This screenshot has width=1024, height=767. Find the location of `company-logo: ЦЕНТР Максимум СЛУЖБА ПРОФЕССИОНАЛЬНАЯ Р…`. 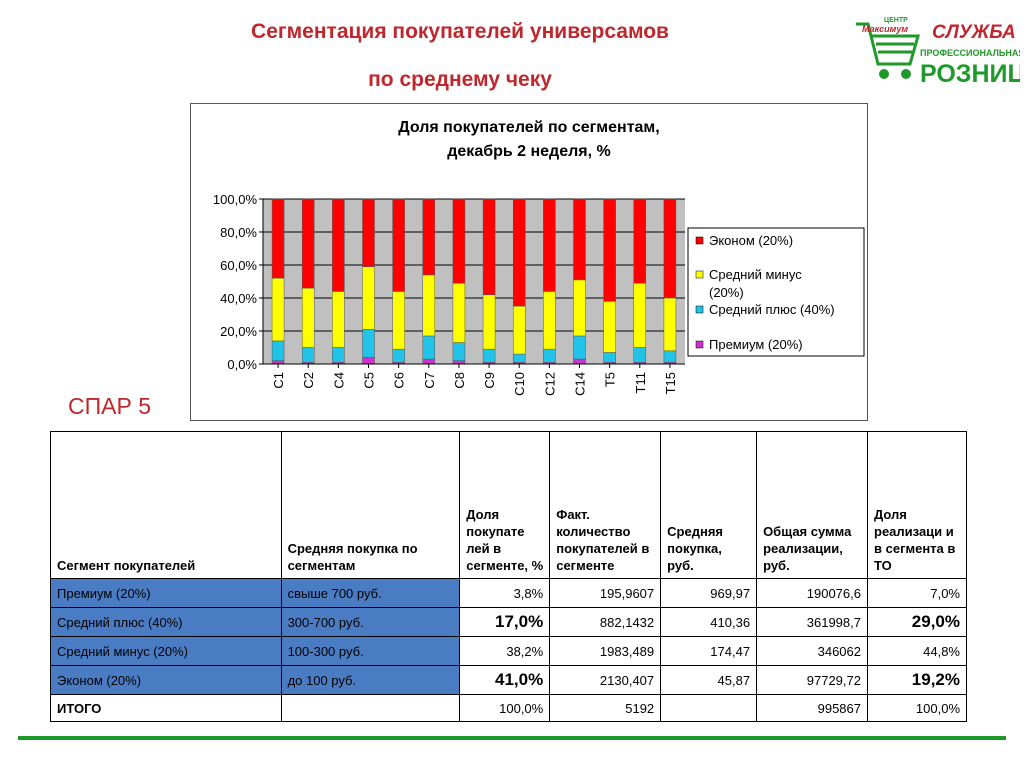

company-logo: ЦЕНТР Максимум СЛУЖБА ПРОФЕССИОНАЛЬНАЯ Р… is located at coordinates (938, 52).